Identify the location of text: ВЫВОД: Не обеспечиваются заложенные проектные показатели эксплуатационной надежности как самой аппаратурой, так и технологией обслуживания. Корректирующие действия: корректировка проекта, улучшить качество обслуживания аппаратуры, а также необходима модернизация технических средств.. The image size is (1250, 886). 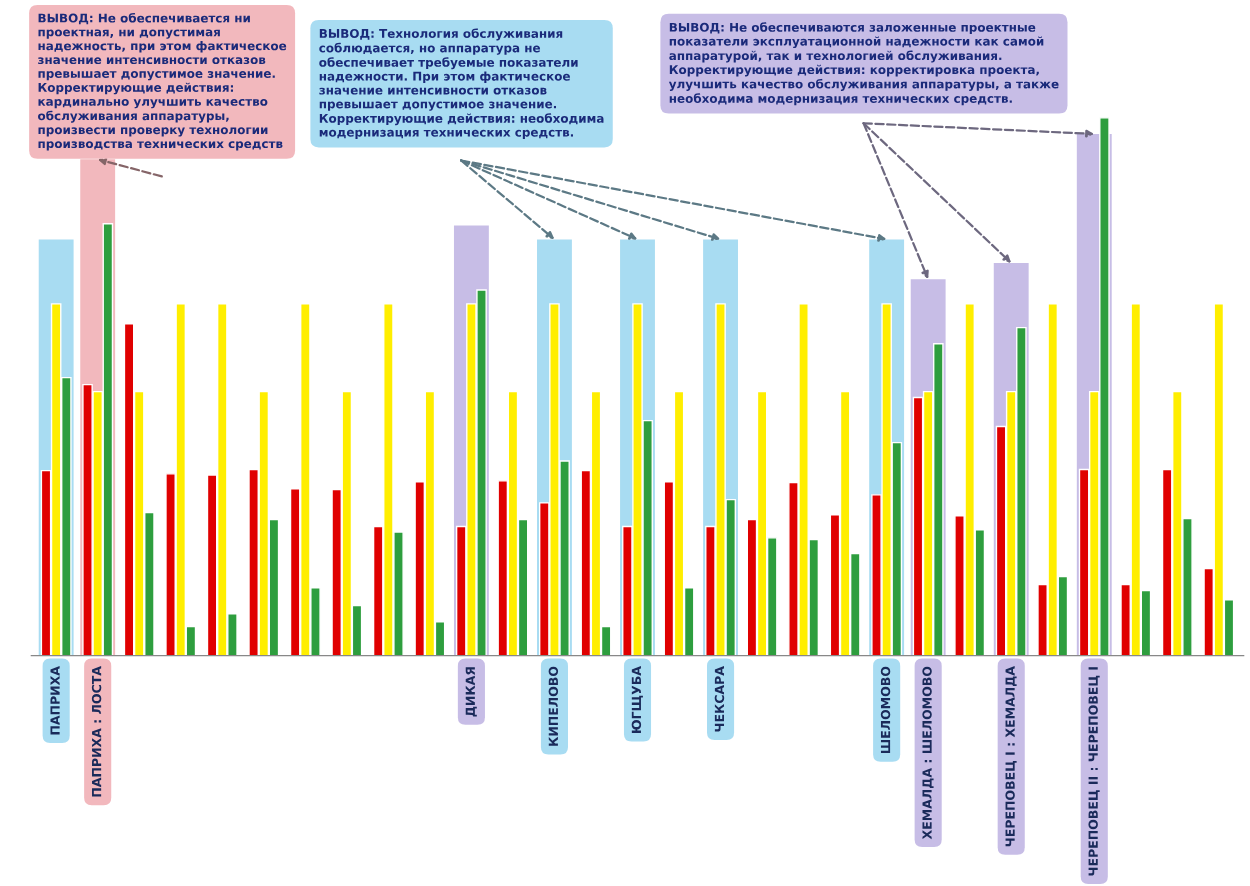
(863, 64).